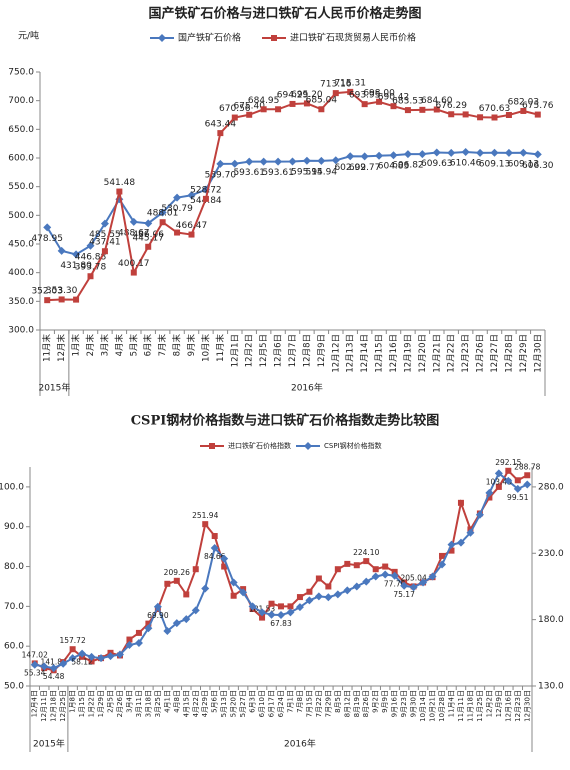 Image resolution: width=570 pixels, height=770 pixels. I want to click on y-tick-label: 650.0, so click(21, 130).